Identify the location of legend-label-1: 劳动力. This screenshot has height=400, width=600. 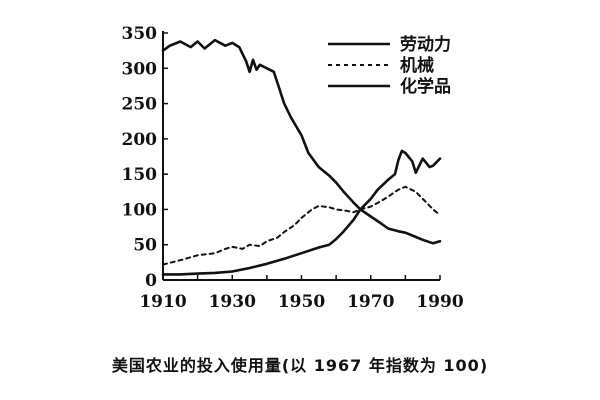
(425, 44).